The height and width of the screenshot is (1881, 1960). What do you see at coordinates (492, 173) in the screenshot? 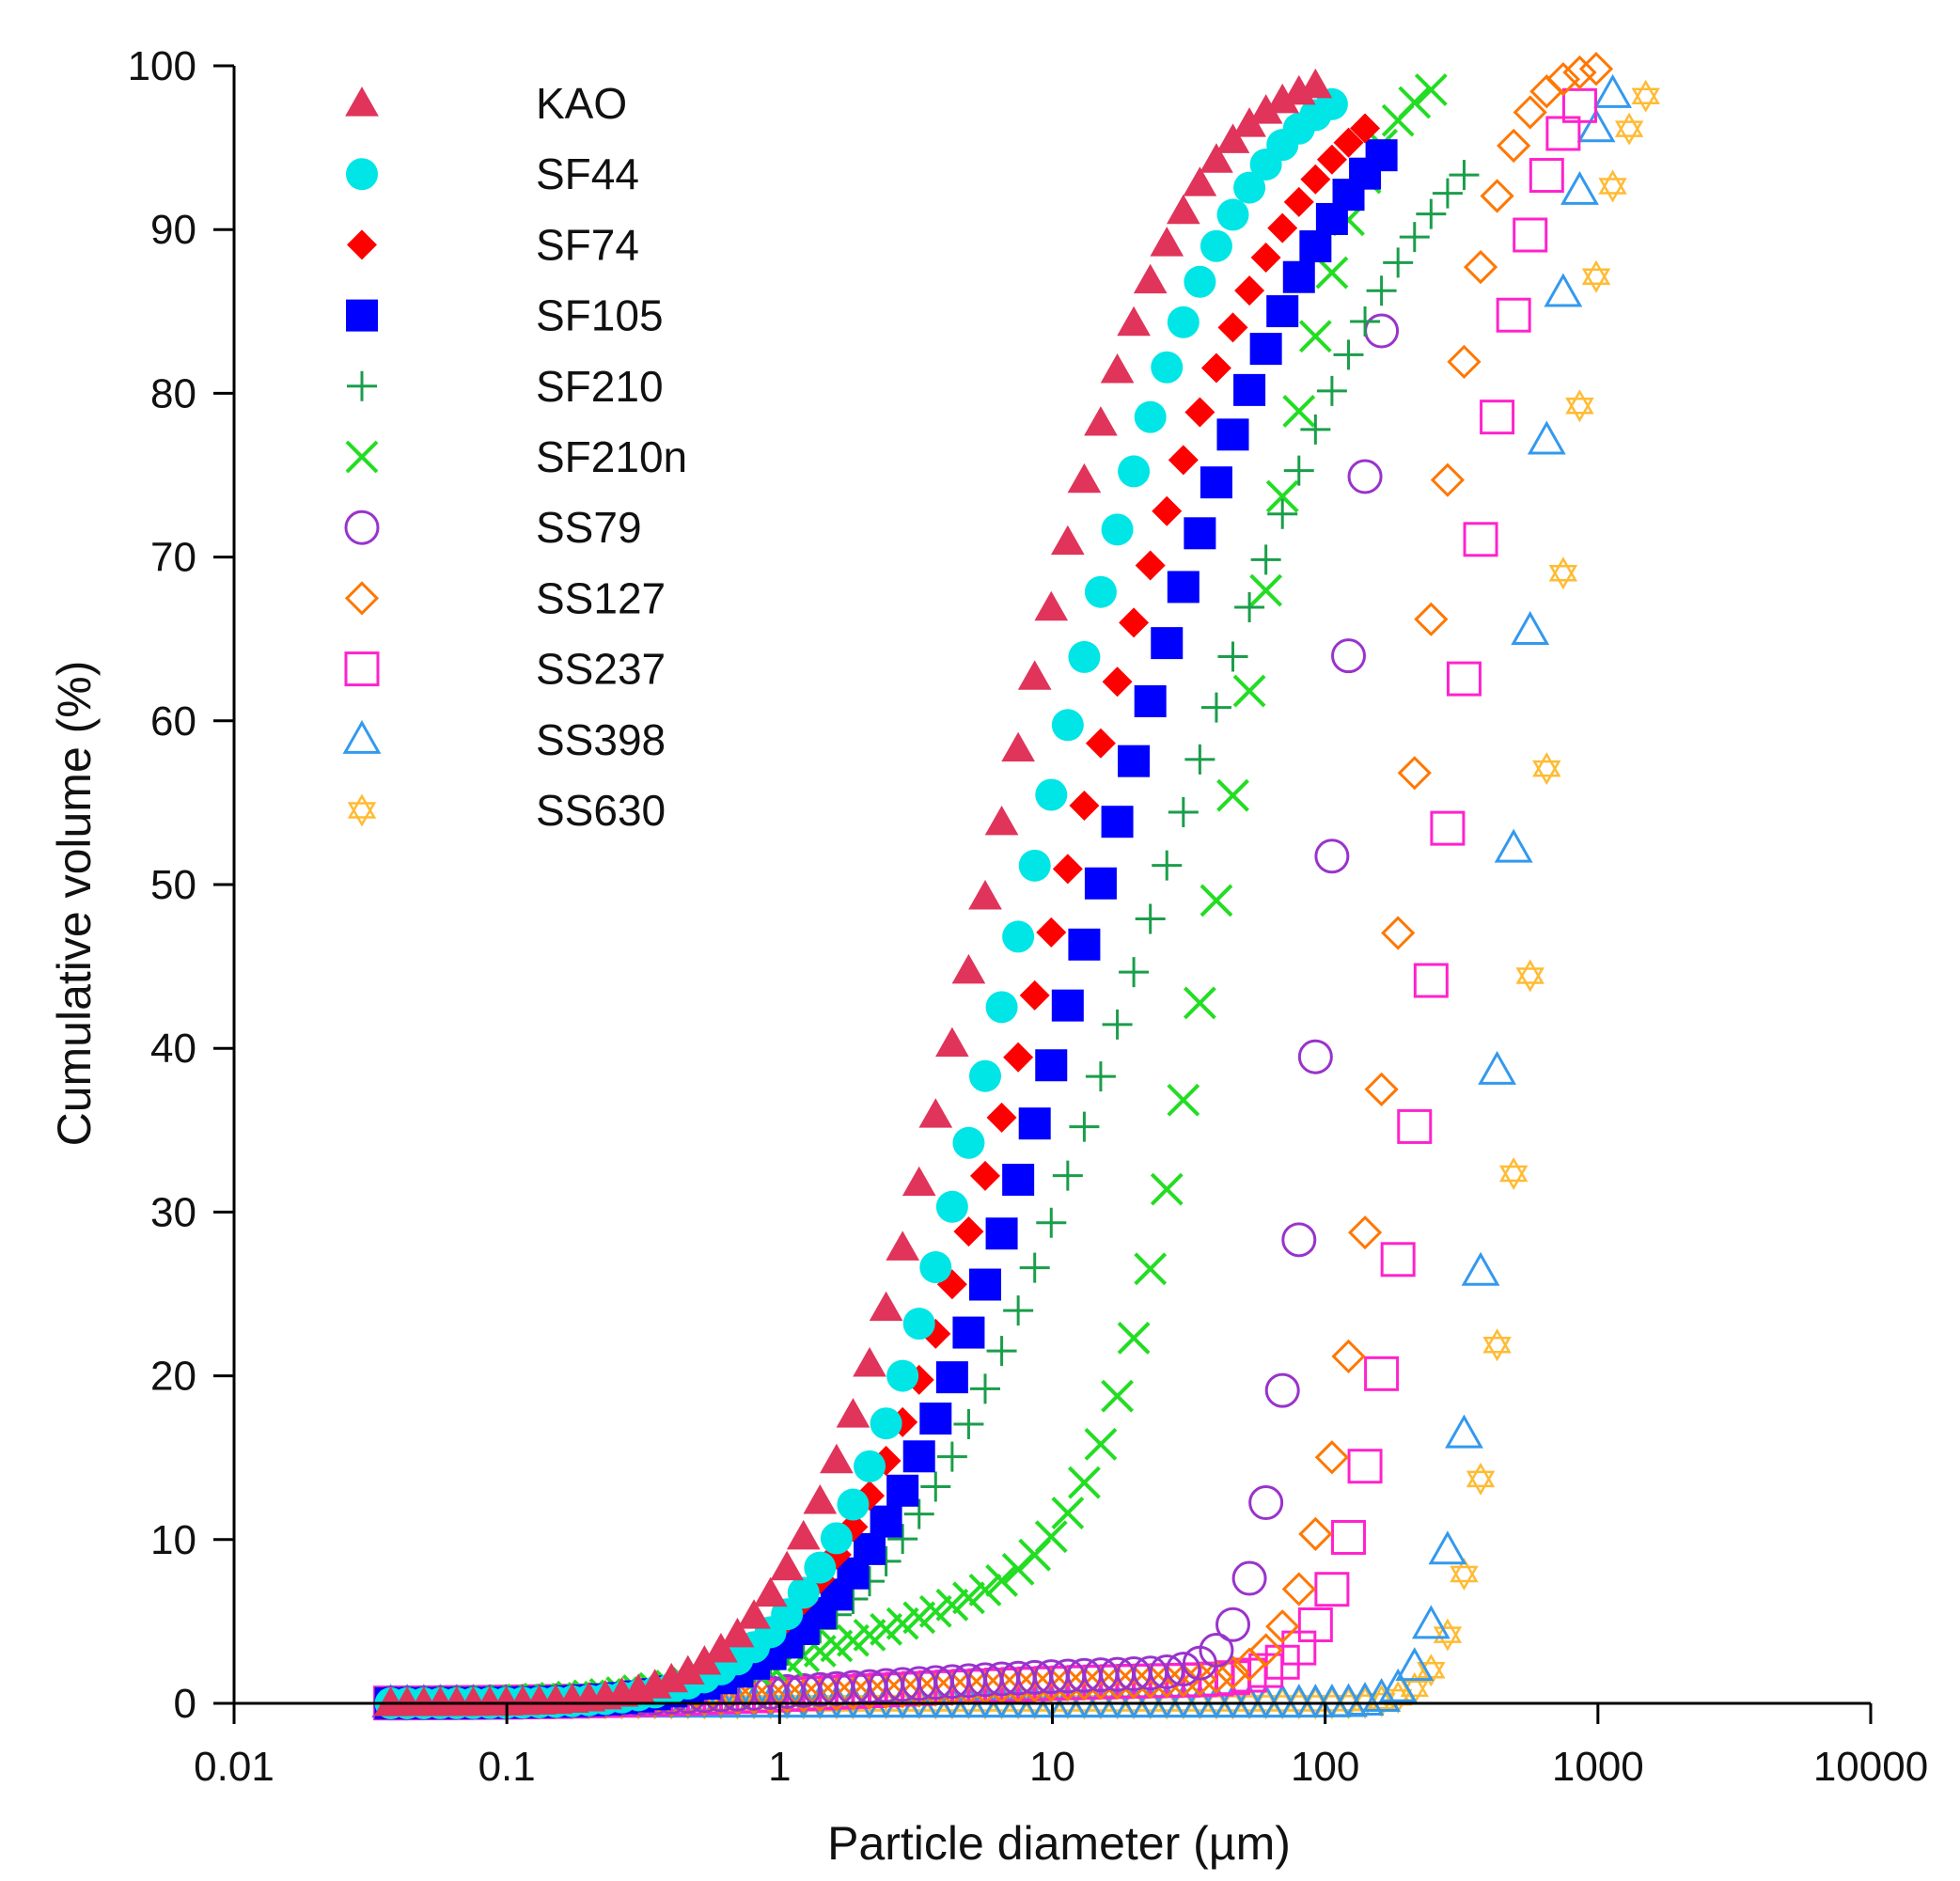
I see `legend-item-sf44: SF44` at bounding box center [492, 173].